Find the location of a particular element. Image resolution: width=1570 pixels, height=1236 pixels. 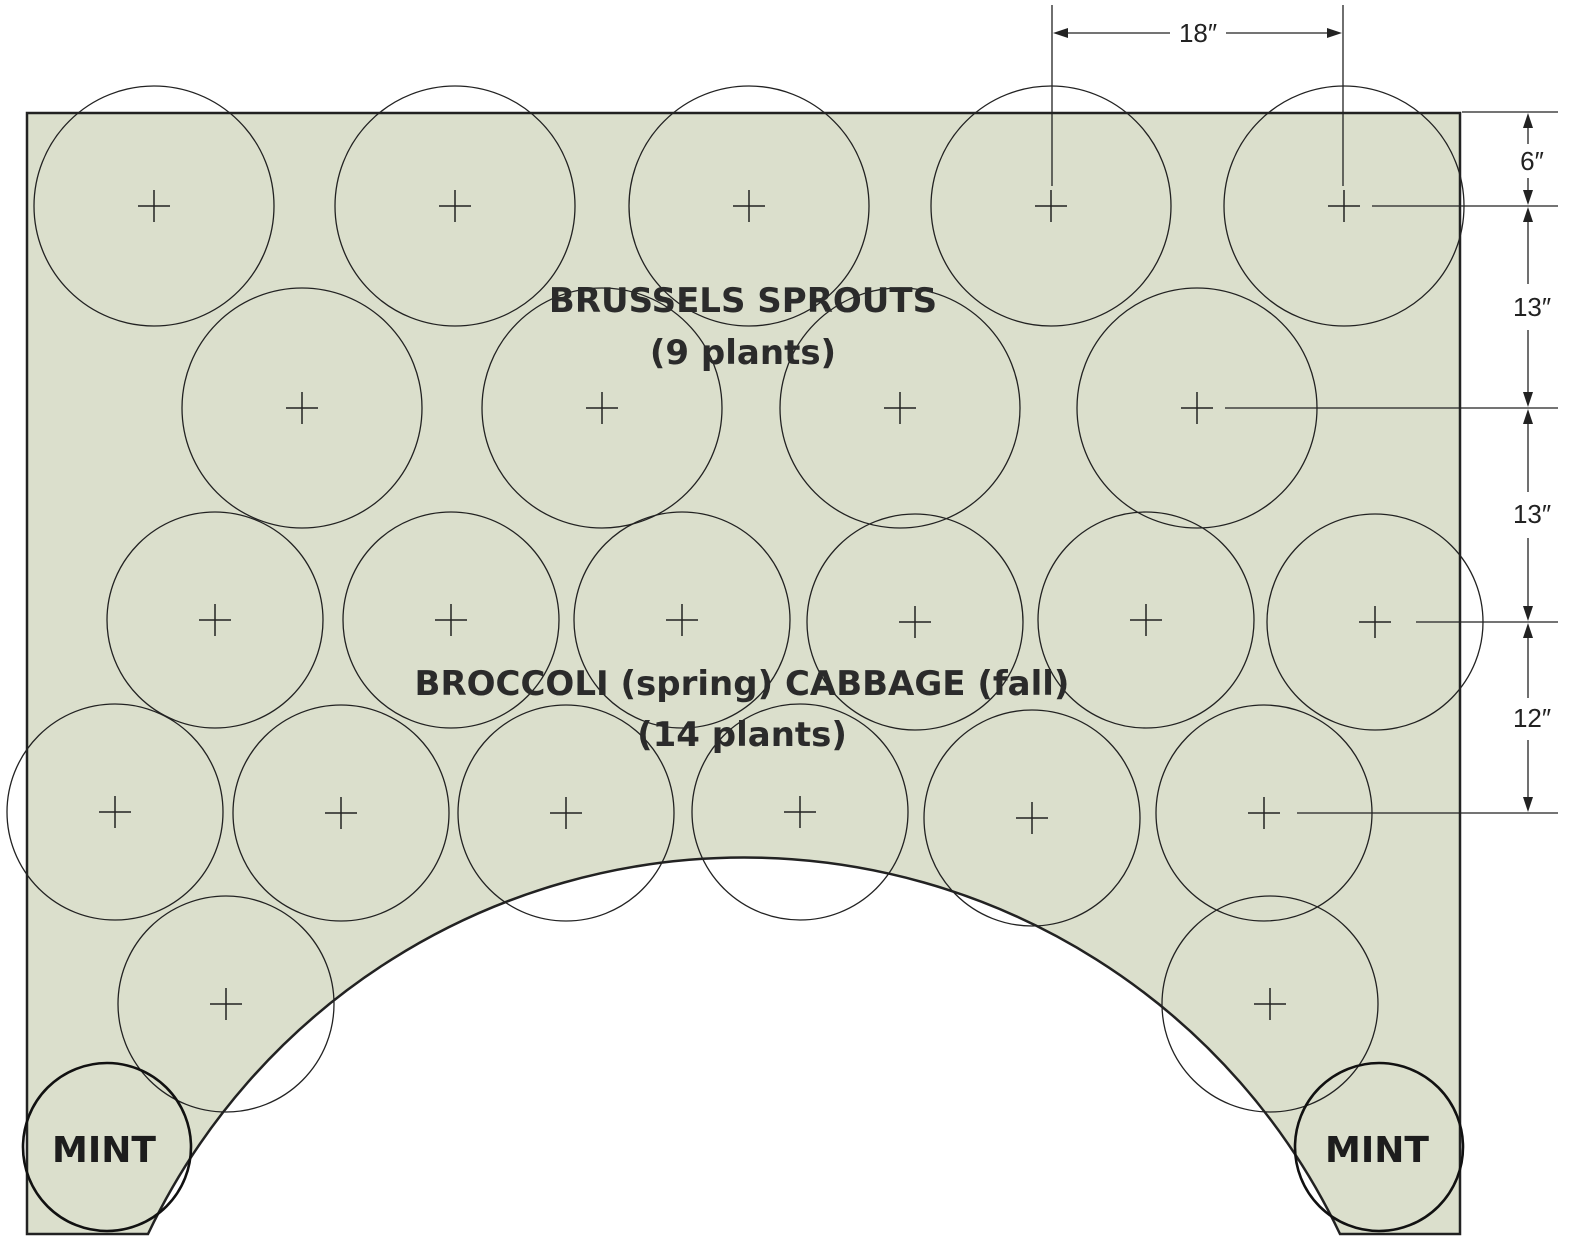

dimension-13-label-1: 13″ is located at coordinates (1532, 307).